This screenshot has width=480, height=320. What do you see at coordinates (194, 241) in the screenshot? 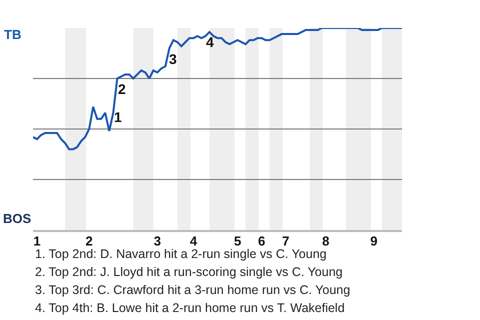
I see `x-tick-label: 4` at bounding box center [194, 241].